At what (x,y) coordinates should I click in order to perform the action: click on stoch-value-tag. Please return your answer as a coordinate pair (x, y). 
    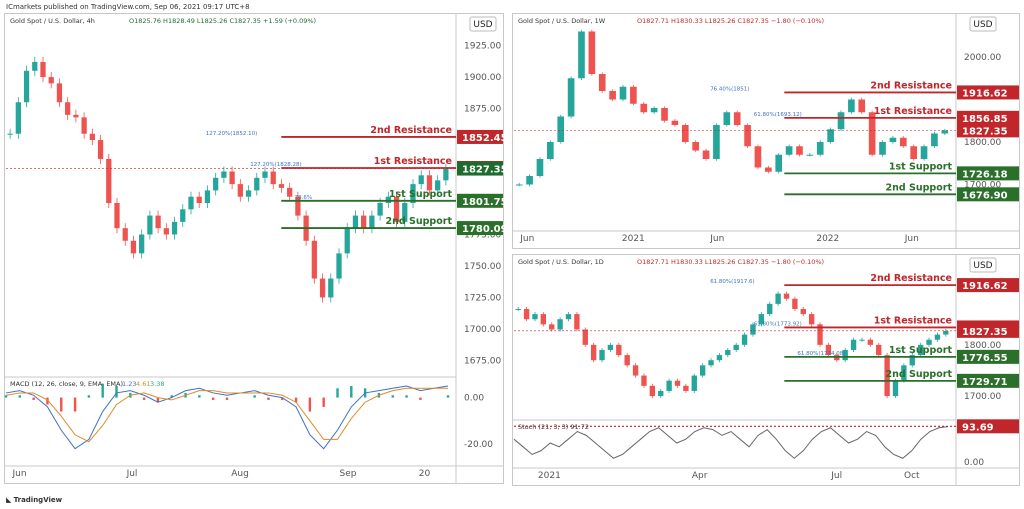
    Looking at the image, I should click on (988, 426).